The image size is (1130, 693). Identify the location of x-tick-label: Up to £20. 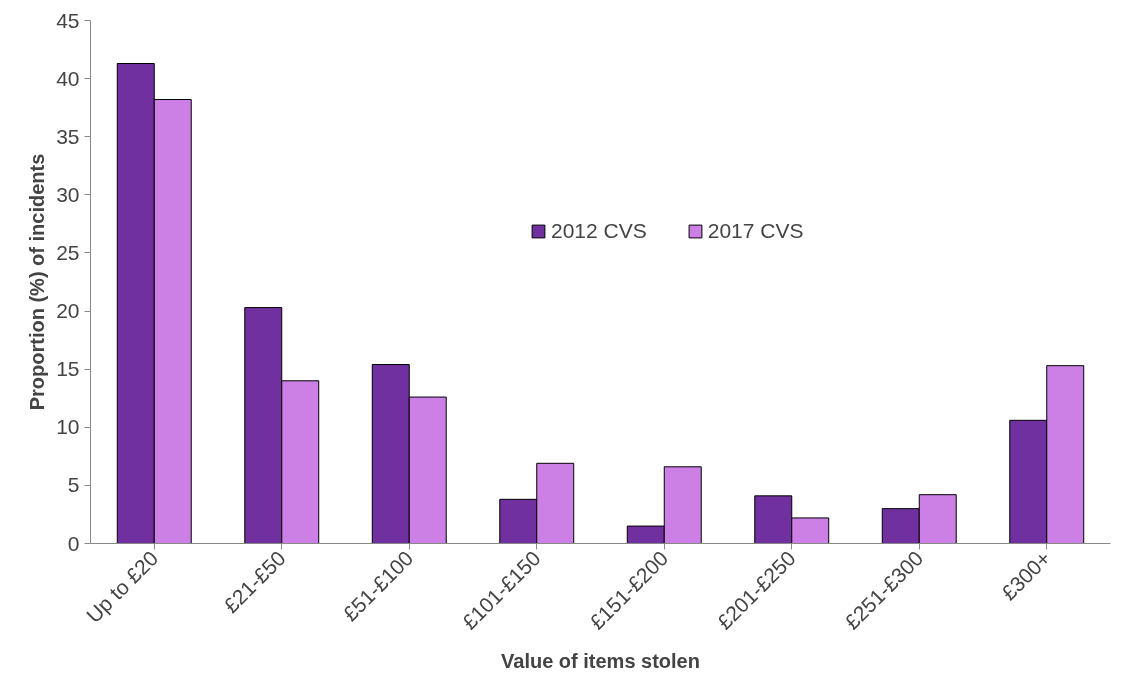
(122, 587).